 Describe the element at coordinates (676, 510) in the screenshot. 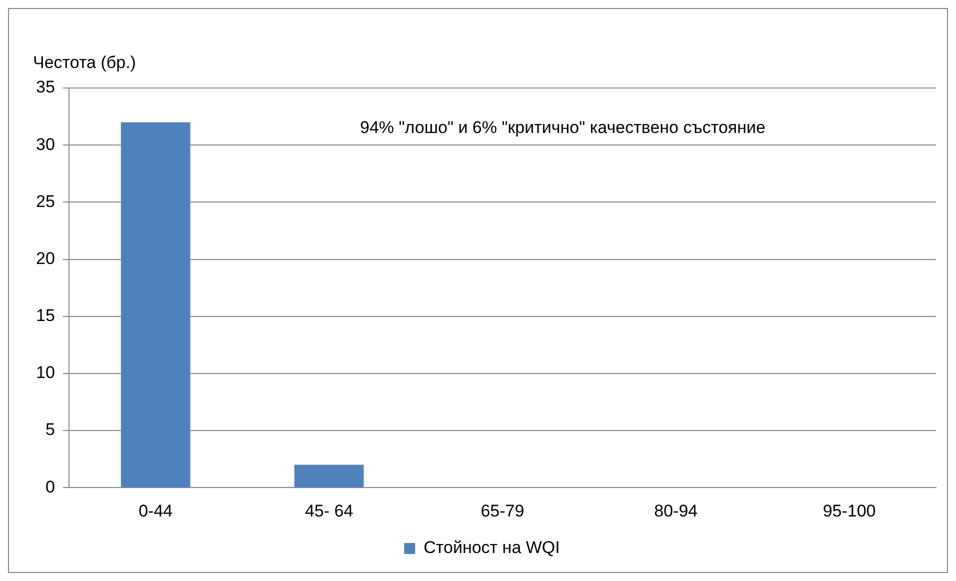

I see `x-tick-label: 80-94` at that location.